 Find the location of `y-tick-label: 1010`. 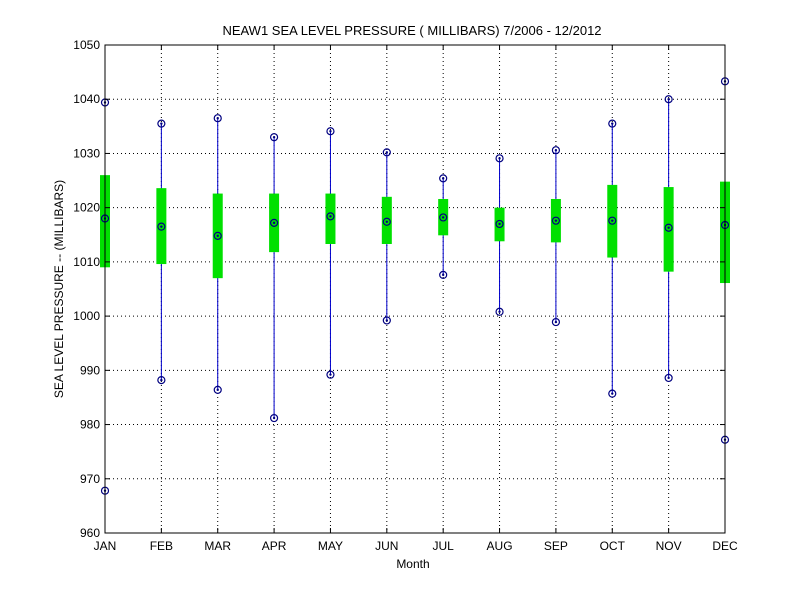

y-tick-label: 1010 is located at coordinates (86, 262).